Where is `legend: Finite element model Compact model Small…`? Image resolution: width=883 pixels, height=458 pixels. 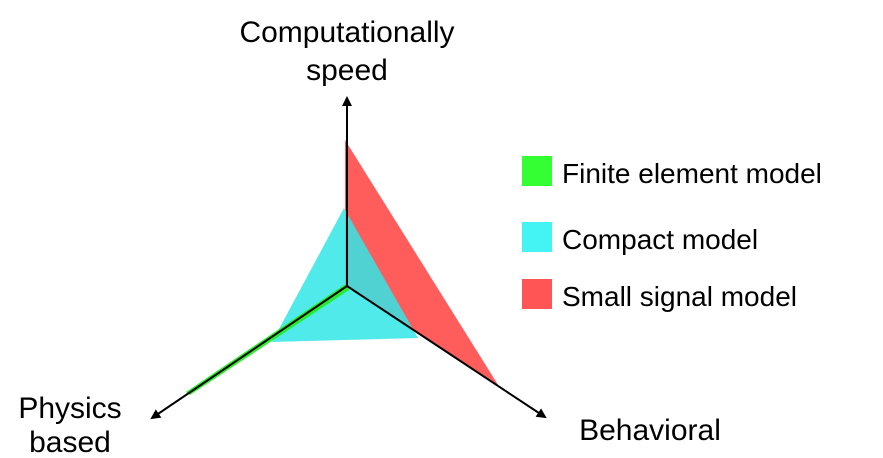
legend: Finite element model Compact model Small… is located at coordinates (672, 234).